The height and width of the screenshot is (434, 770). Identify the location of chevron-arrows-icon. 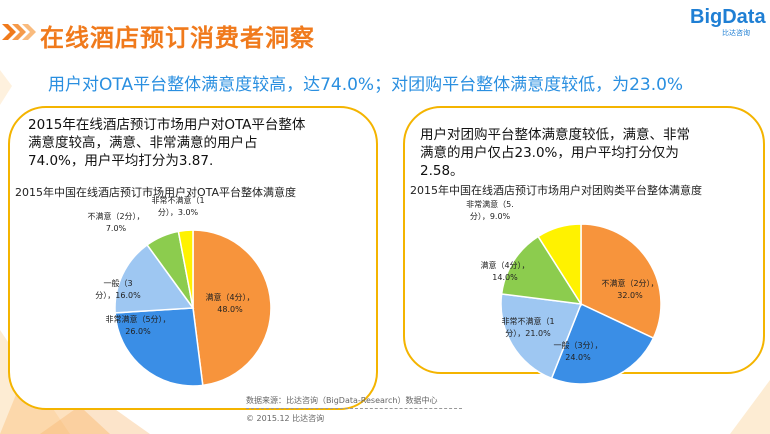
(19, 32).